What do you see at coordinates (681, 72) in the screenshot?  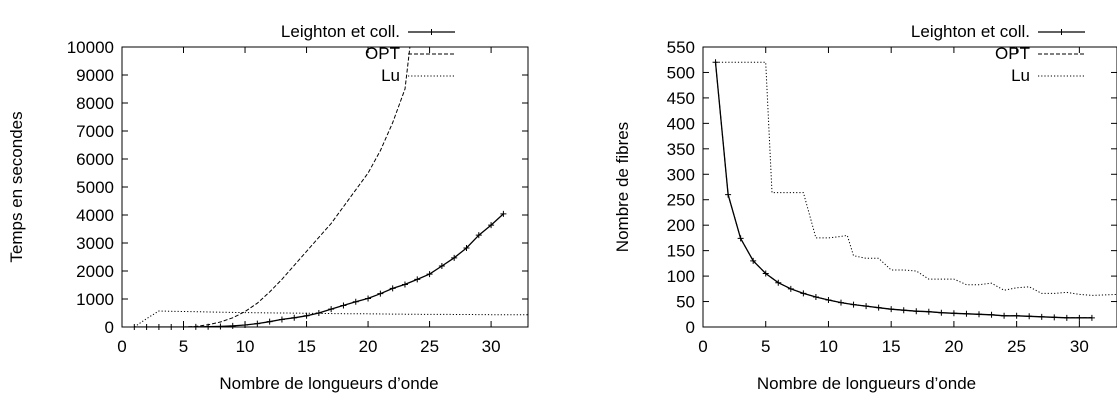 I see `y-tick-label: 500` at bounding box center [681, 72].